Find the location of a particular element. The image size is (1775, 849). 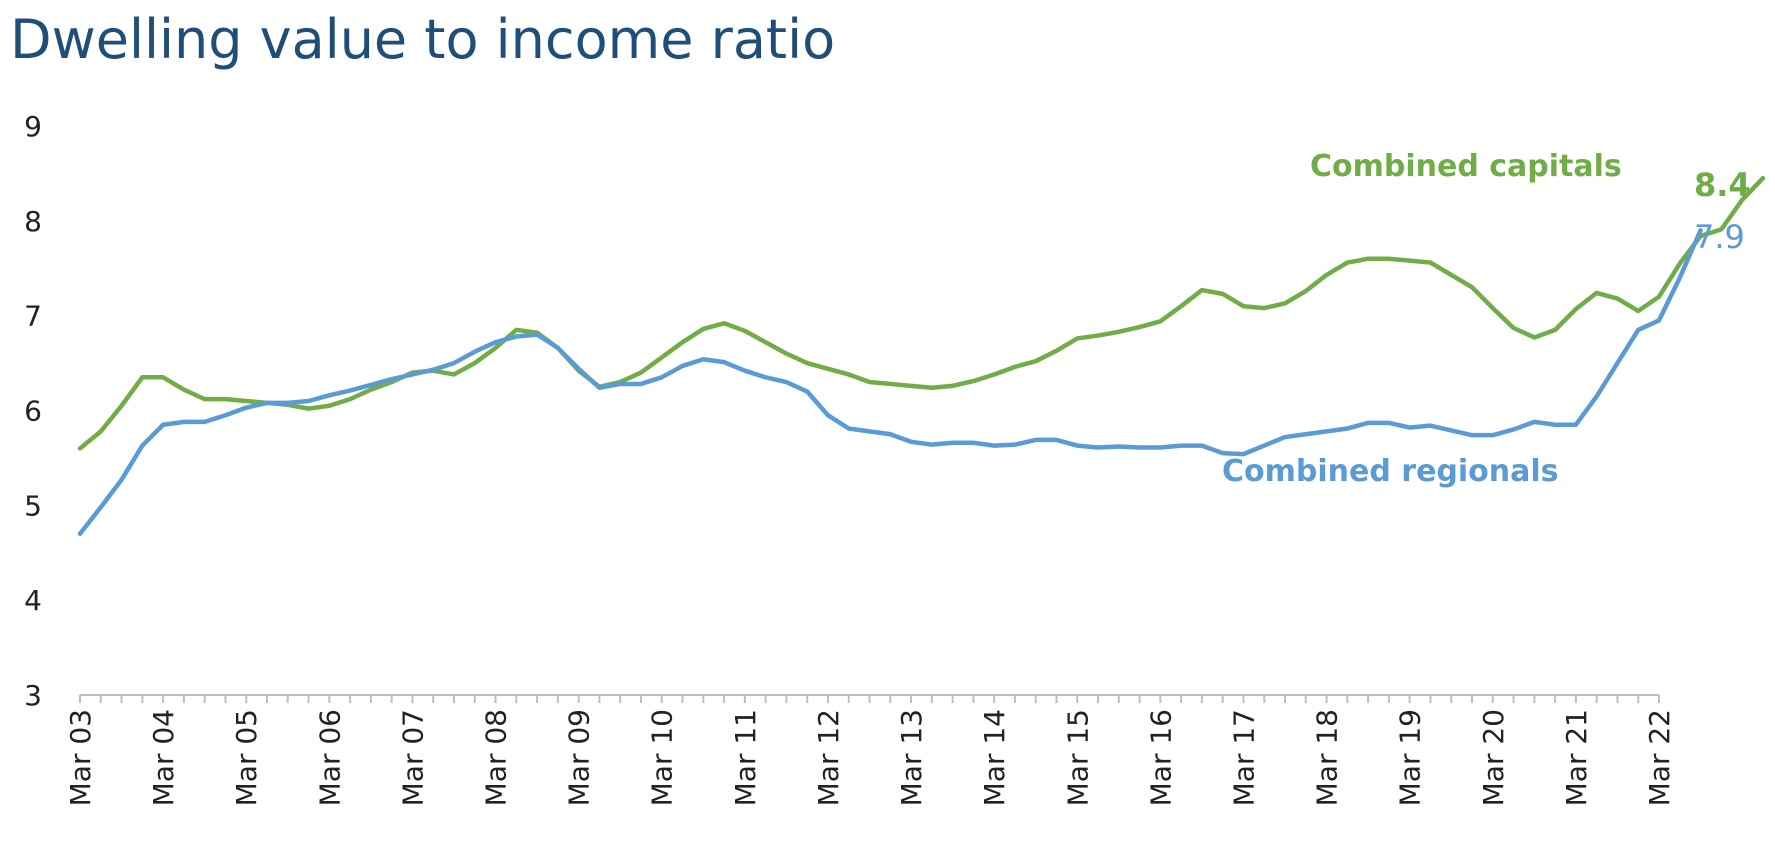

x-tick-label-8: Mar 11 is located at coordinates (745, 757).